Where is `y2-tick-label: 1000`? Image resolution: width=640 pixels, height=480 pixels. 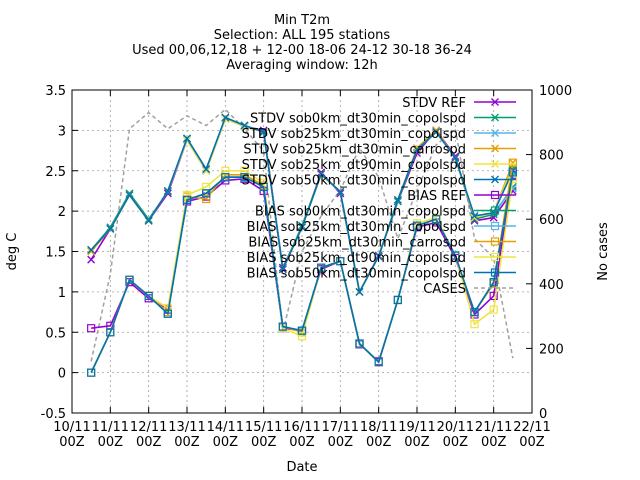 y2-tick-label: 1000 is located at coordinates (555, 91).